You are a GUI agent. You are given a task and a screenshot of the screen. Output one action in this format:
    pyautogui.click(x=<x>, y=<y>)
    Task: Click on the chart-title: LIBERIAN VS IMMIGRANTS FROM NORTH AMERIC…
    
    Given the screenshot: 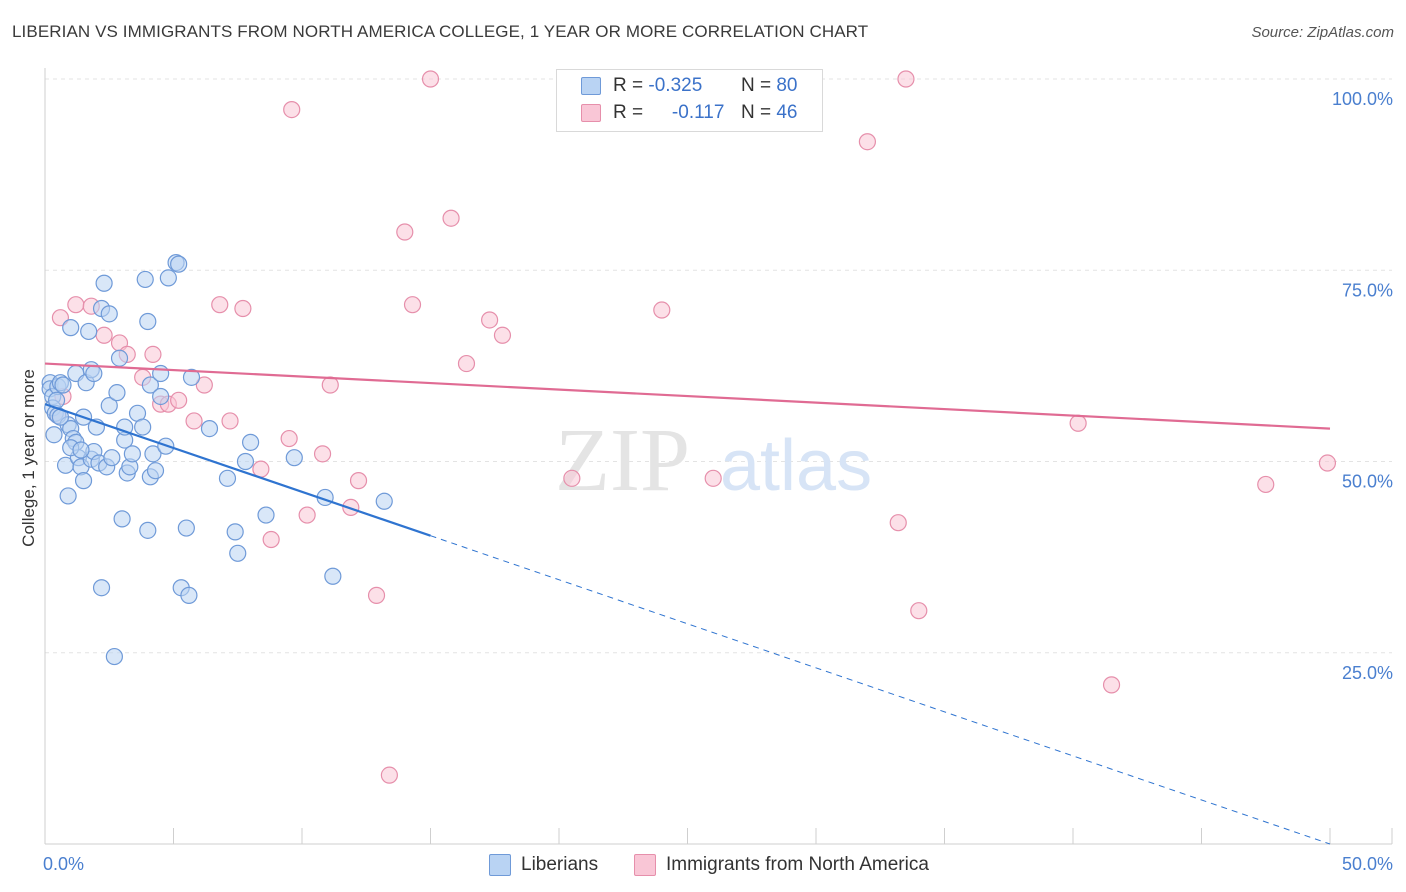 What is the action you would take?
    pyautogui.click(x=440, y=31)
    